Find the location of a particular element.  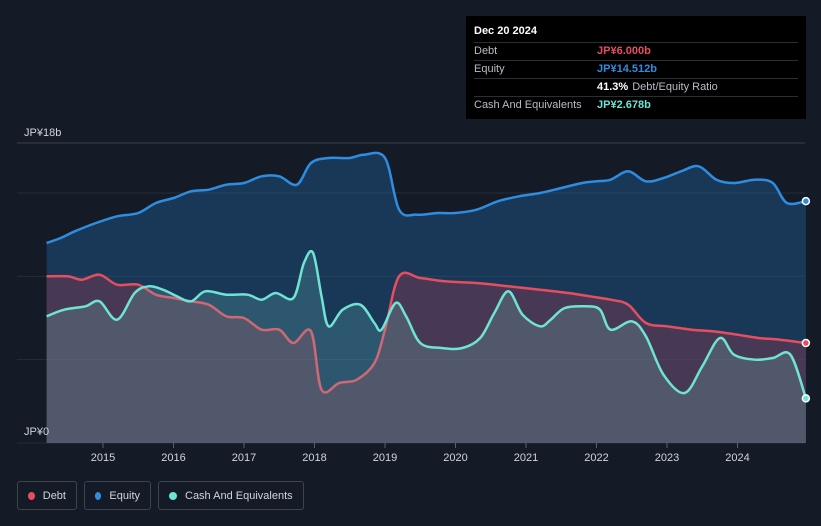

tooltip-equity-value: JP¥14.512b is located at coordinates (627, 69).